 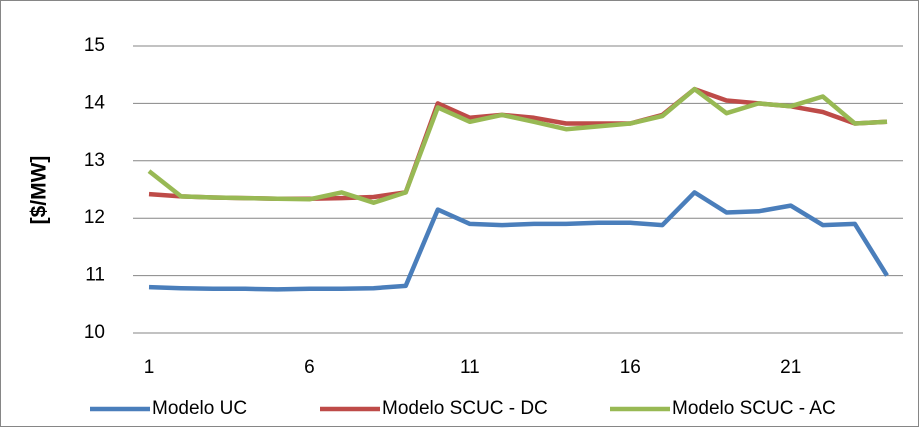 I want to click on legend-label: Modelo SCUC - DC, so click(x=465, y=408).